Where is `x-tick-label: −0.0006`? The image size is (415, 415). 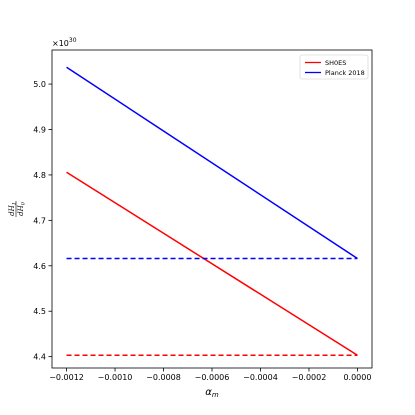
x-tick-label: −0.0006 is located at coordinates (212, 377).